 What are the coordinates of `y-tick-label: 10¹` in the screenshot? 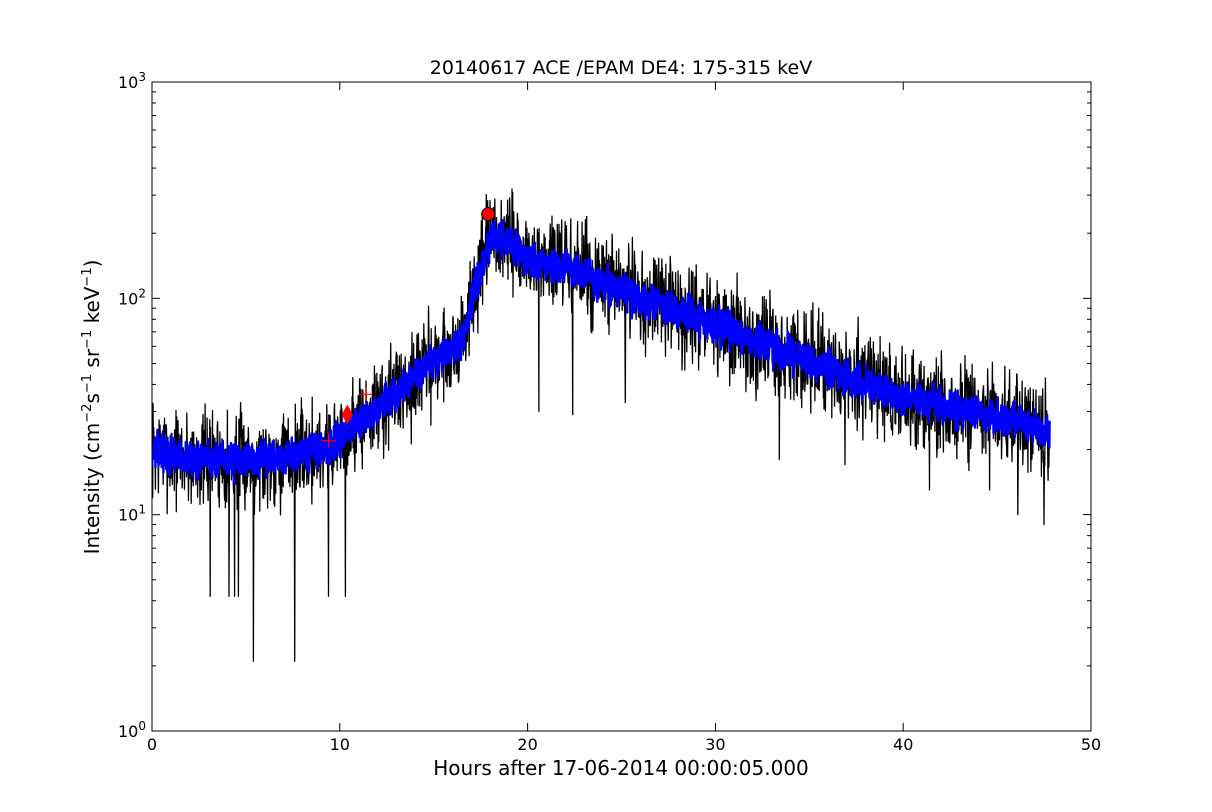 It's located at (132, 514).